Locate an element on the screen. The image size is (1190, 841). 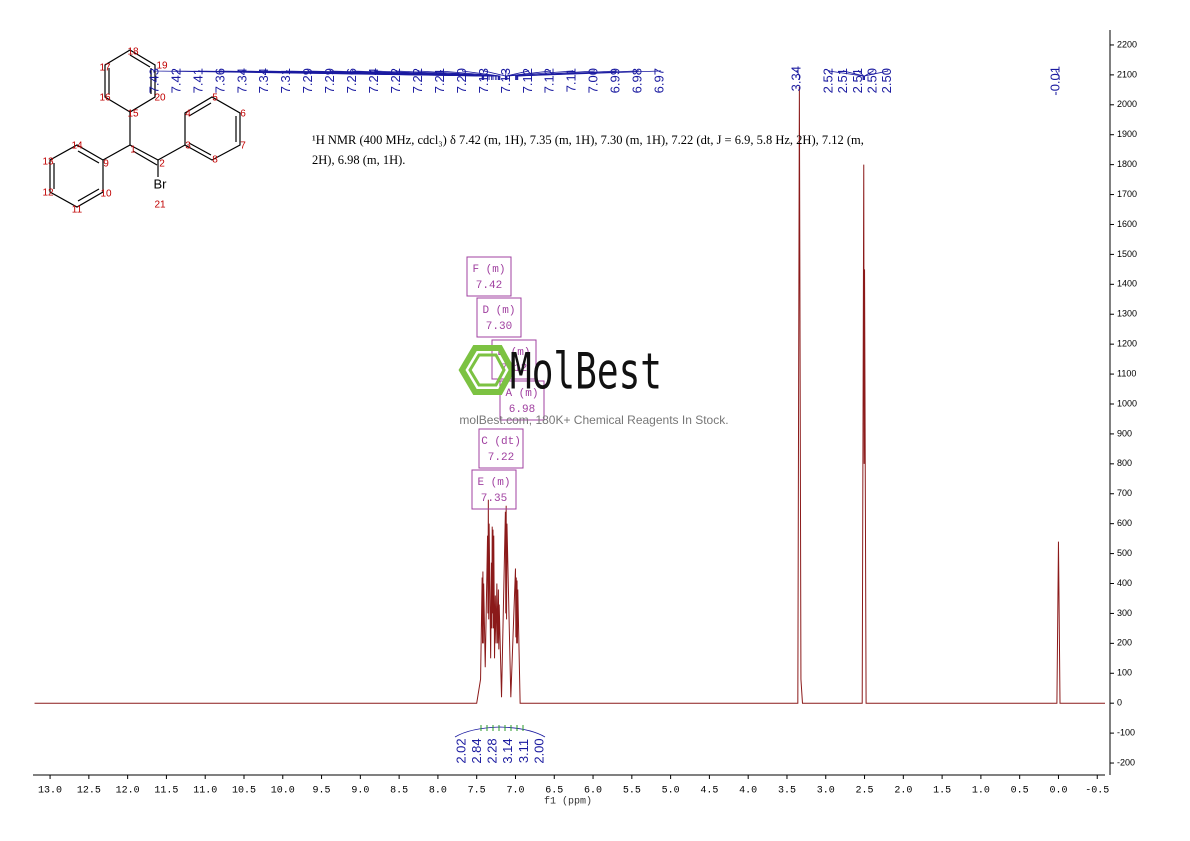
y-tick-label: 1400 is located at coordinates (1127, 284).